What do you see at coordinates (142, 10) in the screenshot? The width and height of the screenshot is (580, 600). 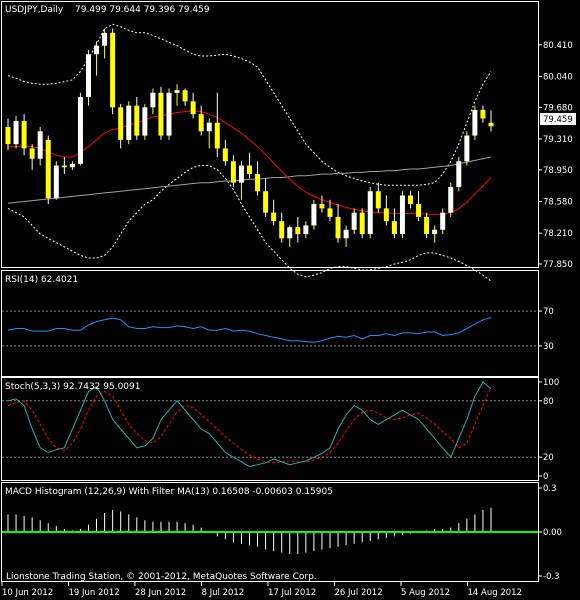 I see `ohlc-values: 79.499 79.644 79.396 79.459` at bounding box center [142, 10].